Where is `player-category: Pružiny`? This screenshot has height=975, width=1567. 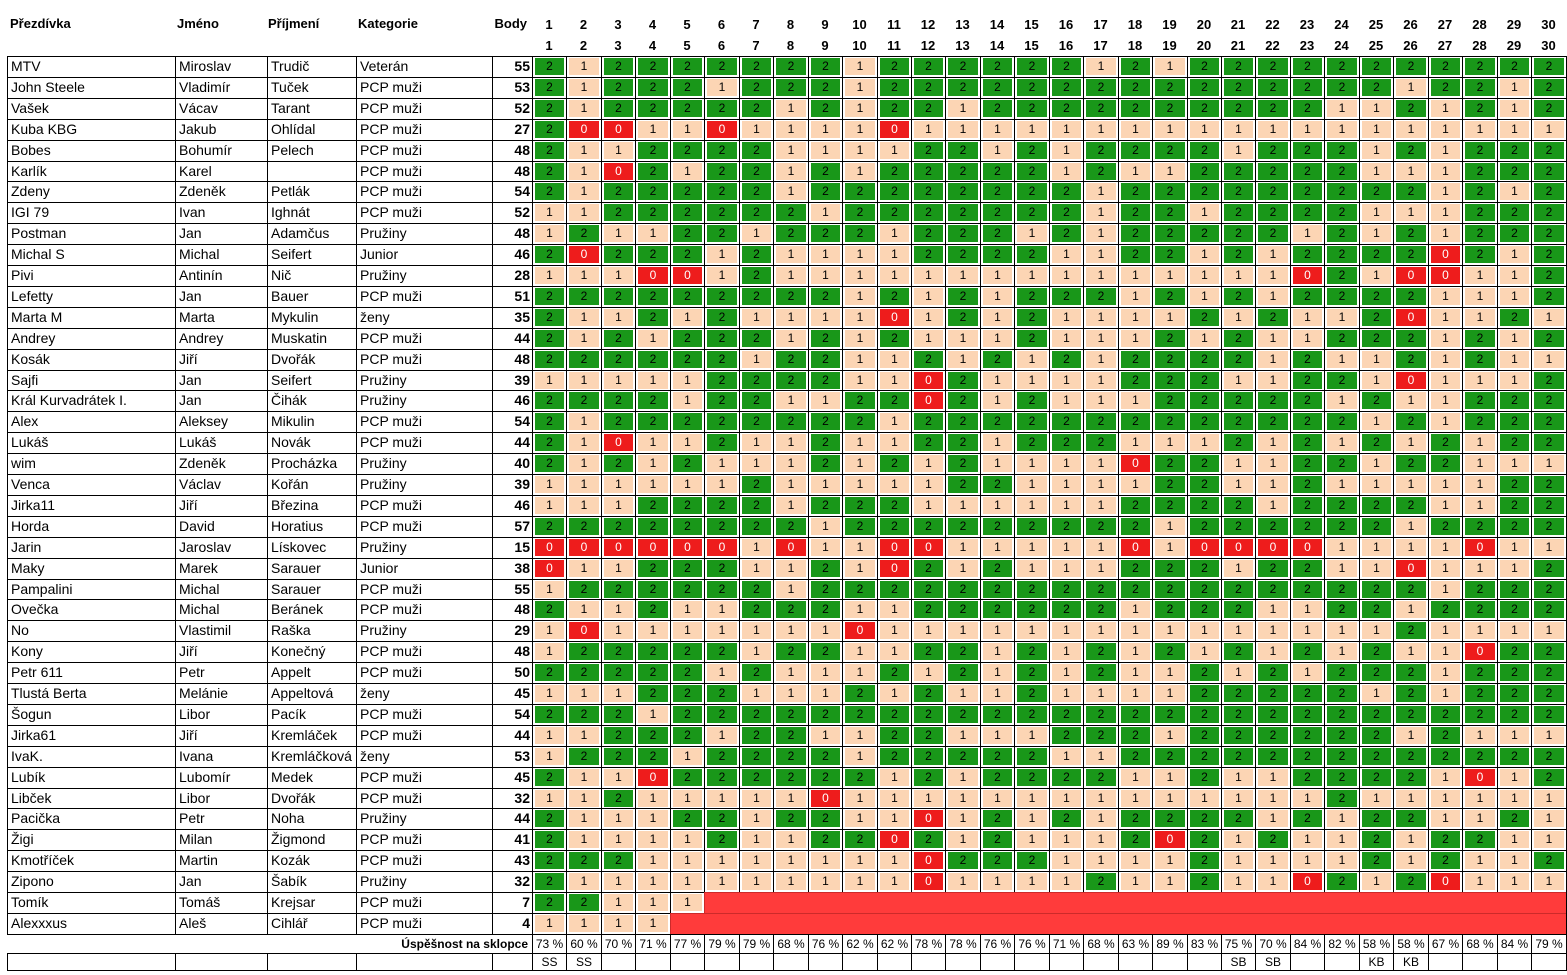
player-category: Pružiny is located at coordinates (424, 881).